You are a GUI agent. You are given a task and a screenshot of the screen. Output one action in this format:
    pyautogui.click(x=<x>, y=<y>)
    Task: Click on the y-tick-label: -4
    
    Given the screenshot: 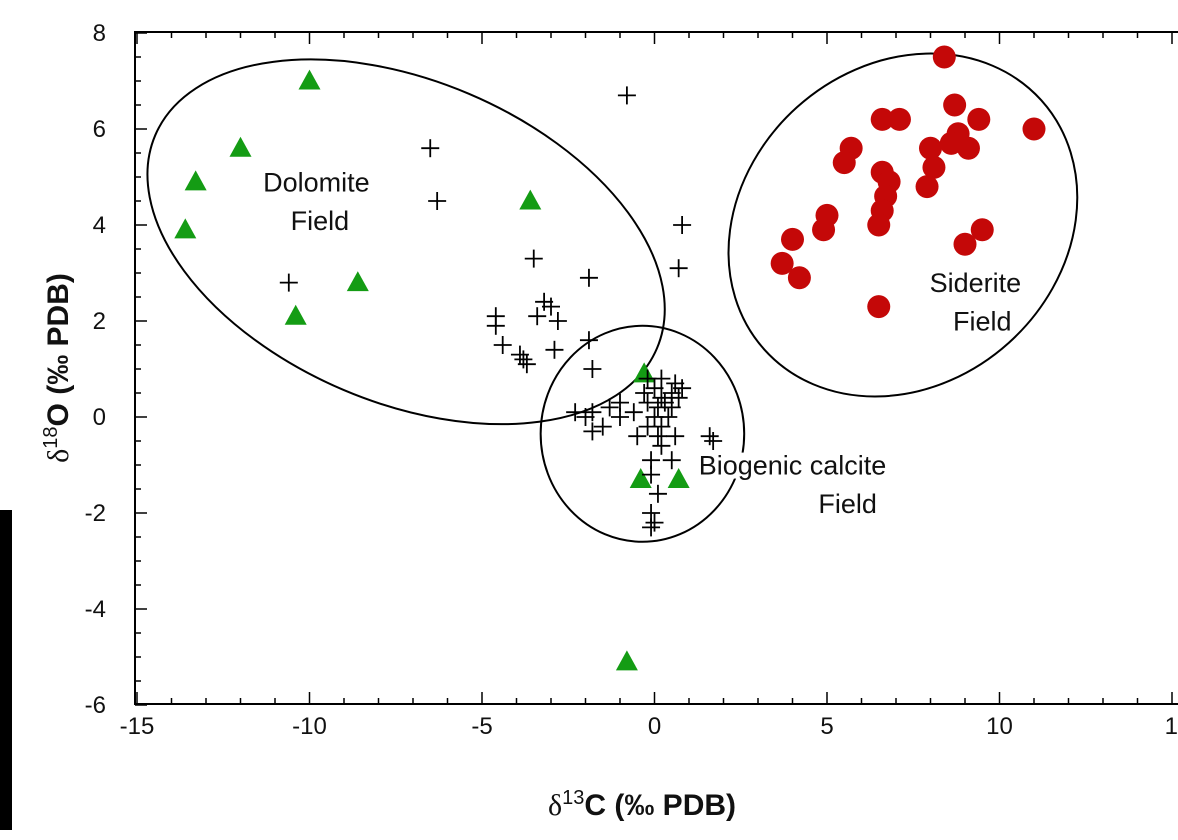 What is the action you would take?
    pyautogui.click(x=95, y=609)
    